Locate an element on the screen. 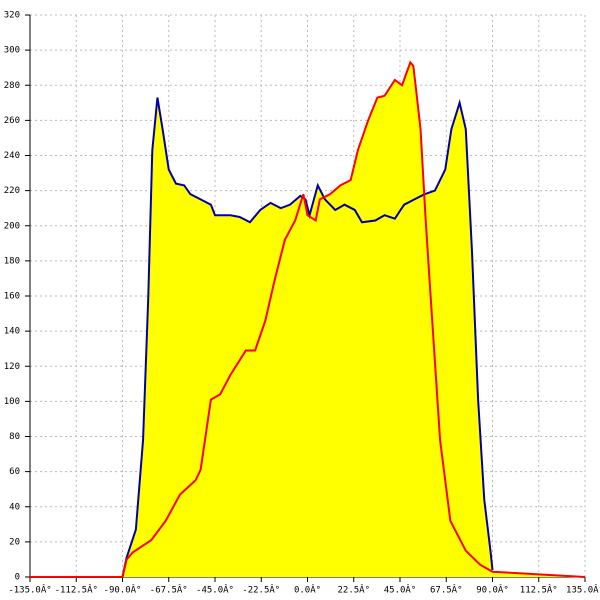 This screenshot has width=600, height=600. y-tick-label: 200 is located at coordinates (12, 226).